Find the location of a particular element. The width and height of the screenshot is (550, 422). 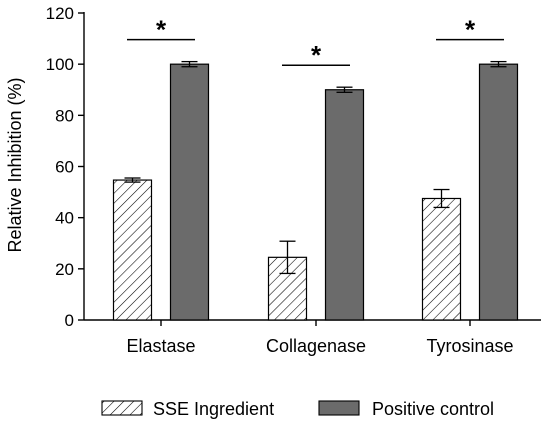

legend-label: SSE Ingredient is located at coordinates (213, 409).